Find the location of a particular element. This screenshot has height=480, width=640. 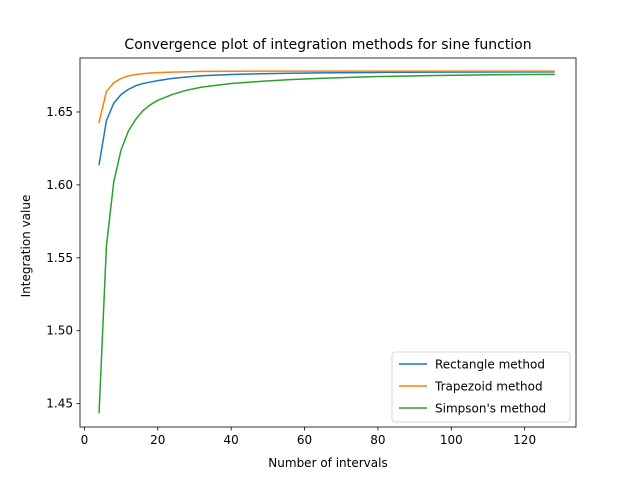

x-tick-label: 40 is located at coordinates (231, 440).